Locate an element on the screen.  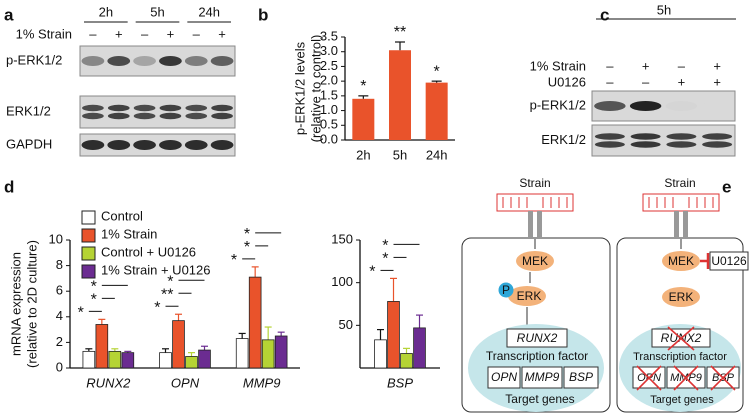
mek-node is located at coordinates (681, 261).